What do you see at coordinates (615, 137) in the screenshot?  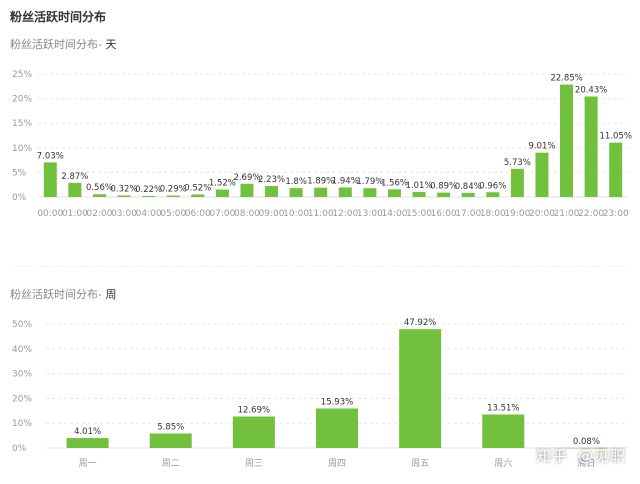 I see `bar-value-label: 11.05%` at bounding box center [615, 137].